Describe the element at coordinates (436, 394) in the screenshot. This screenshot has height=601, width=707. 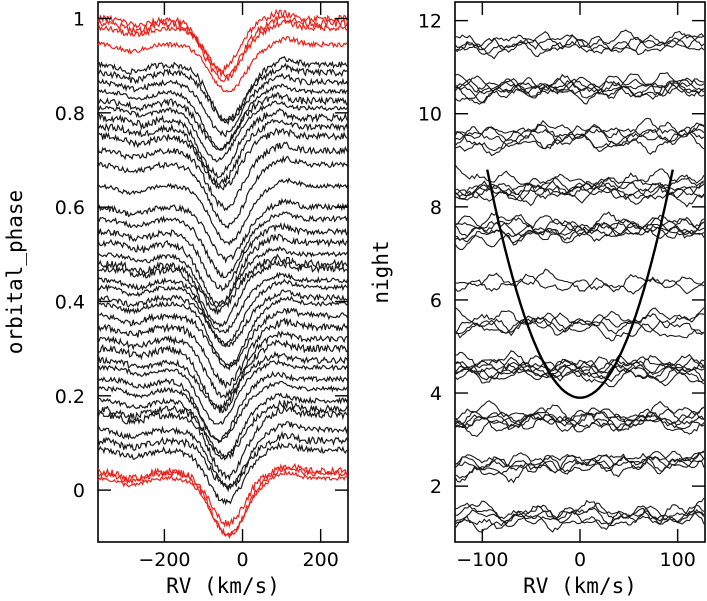
I see `night-y-tick-label: 4` at that location.